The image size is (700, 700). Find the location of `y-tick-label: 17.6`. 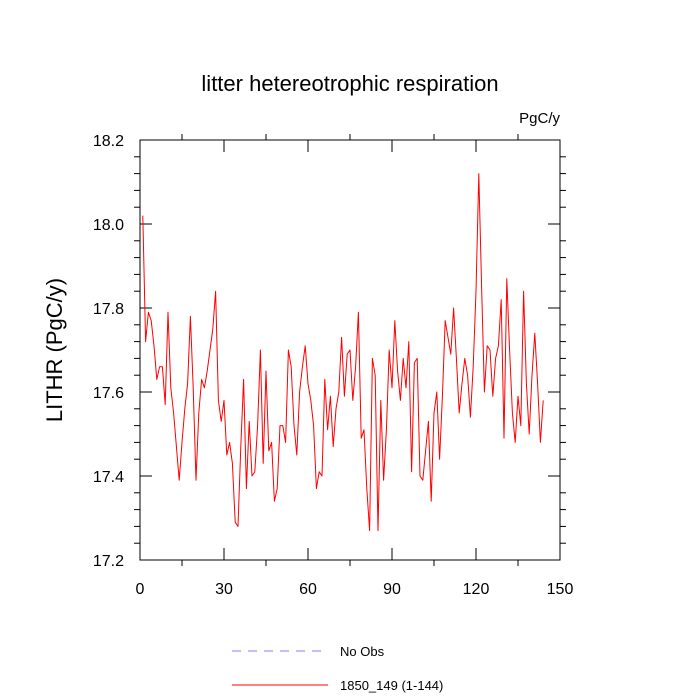

y-tick-label: 17.6 is located at coordinates (108, 393).